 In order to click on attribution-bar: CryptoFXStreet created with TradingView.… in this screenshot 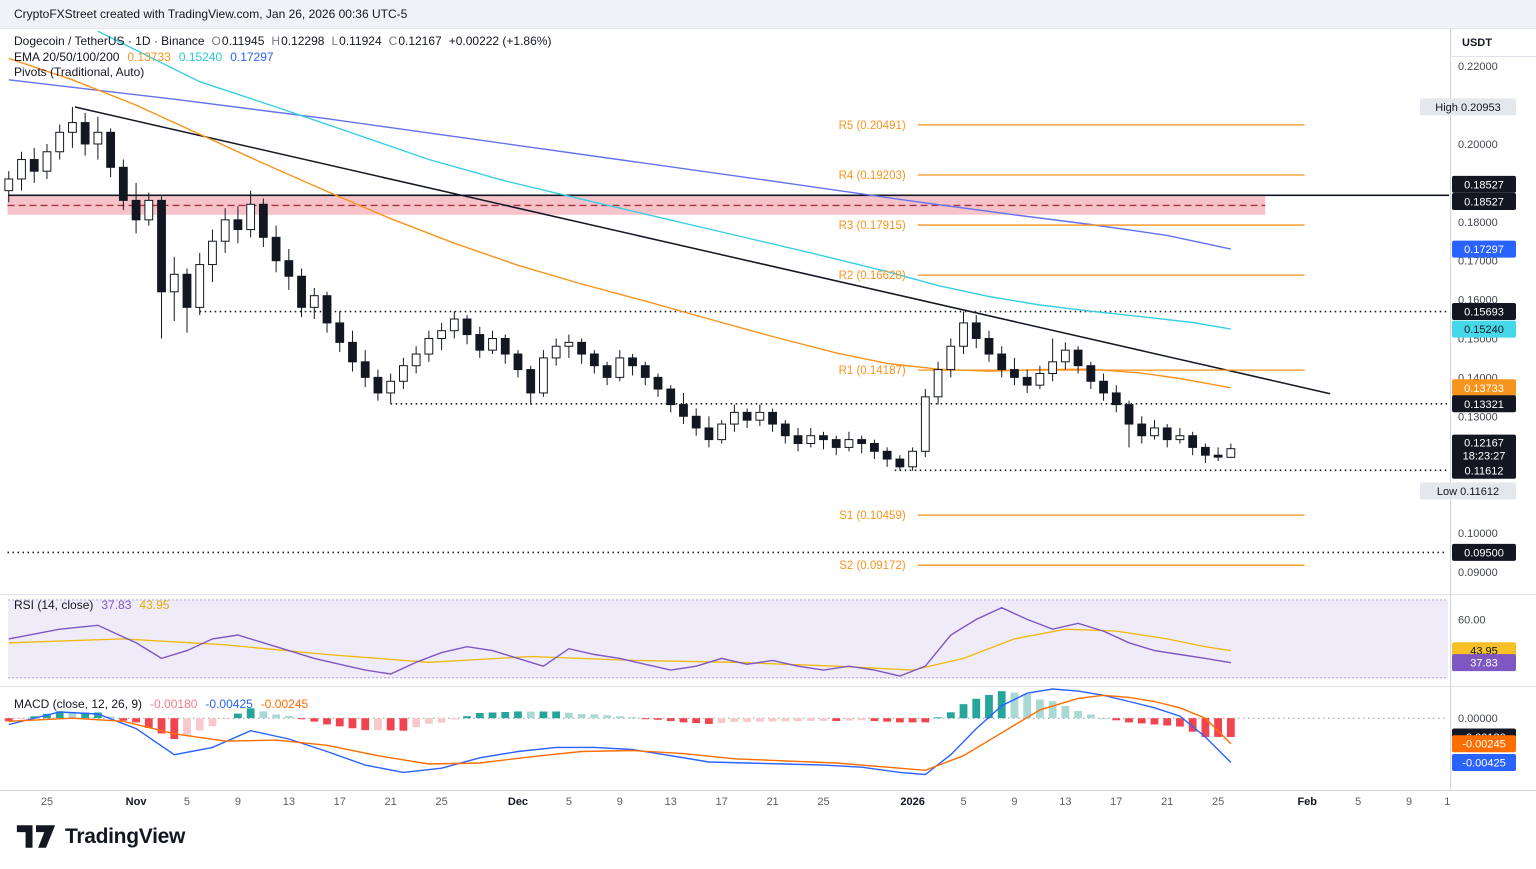, I will do `click(768, 14)`.